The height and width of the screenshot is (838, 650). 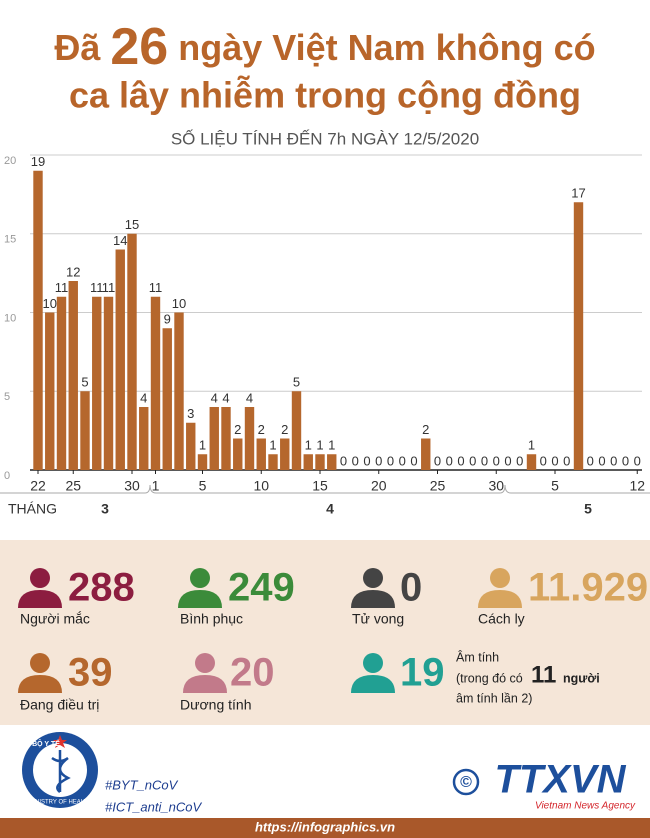 I want to click on x-tick-label: 15, so click(x=320, y=486).